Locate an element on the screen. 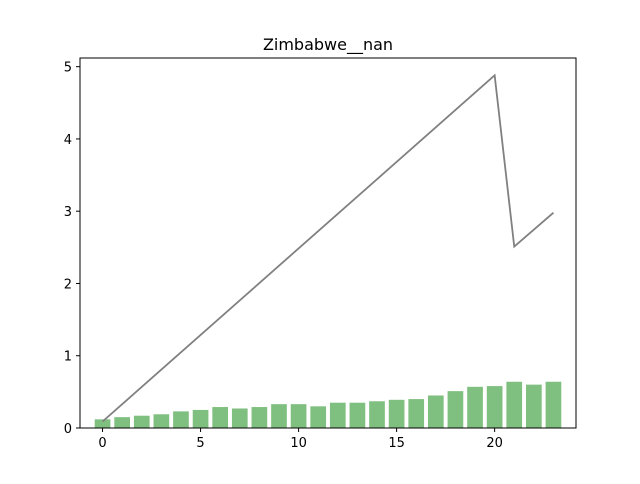 The image size is (640, 484). y-tick-label: 0 is located at coordinates (68, 429).